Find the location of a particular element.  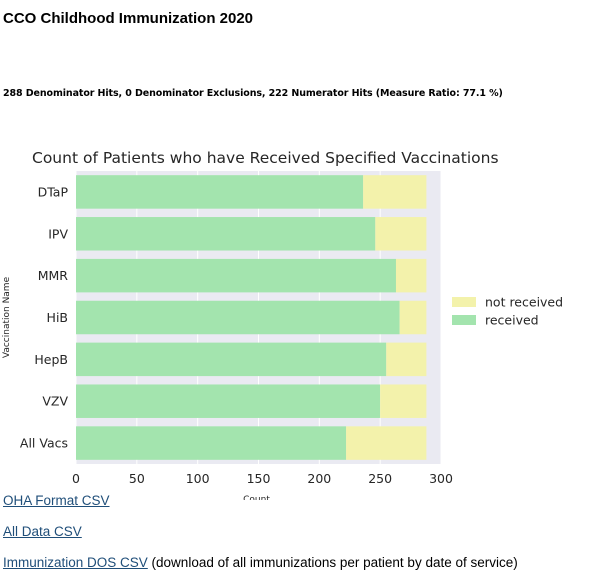

y-tick-label: DTaP is located at coordinates (53, 191).